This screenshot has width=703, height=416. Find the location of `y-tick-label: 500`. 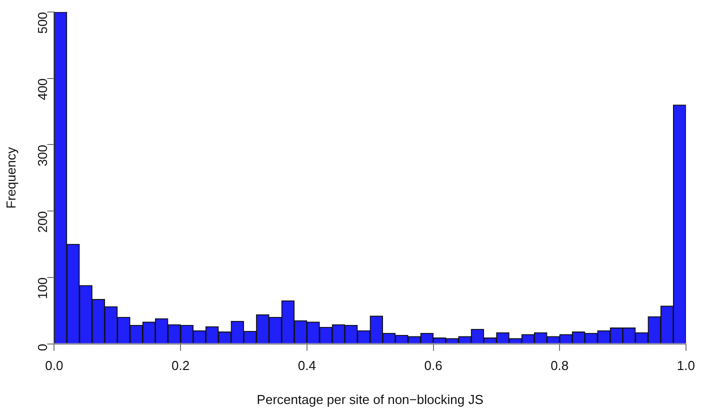

y-tick-label: 500 is located at coordinates (42, 23).